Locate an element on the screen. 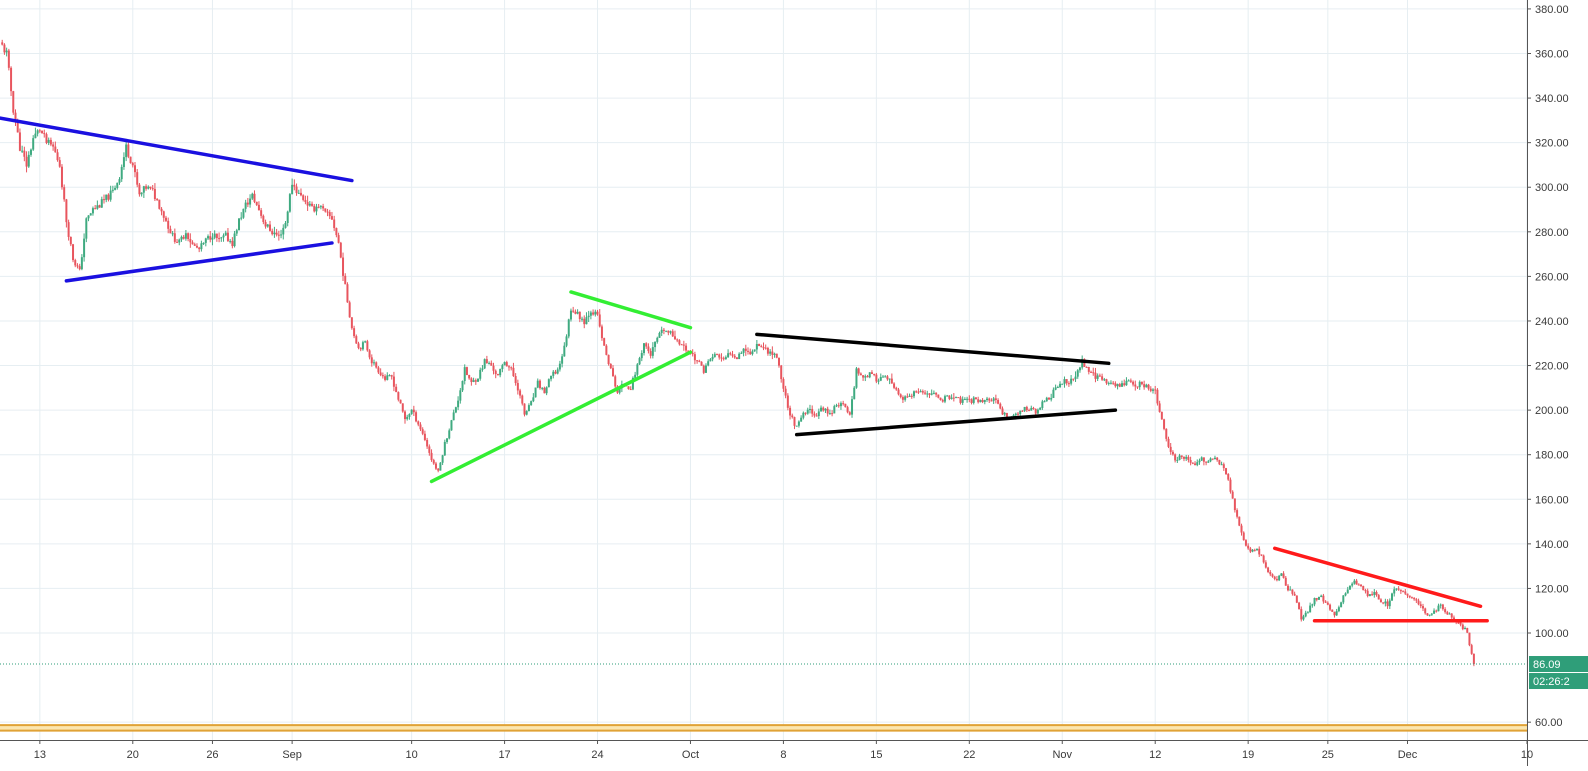 This screenshot has width=1588, height=771. x-tick-label: 13 is located at coordinates (40, 755).